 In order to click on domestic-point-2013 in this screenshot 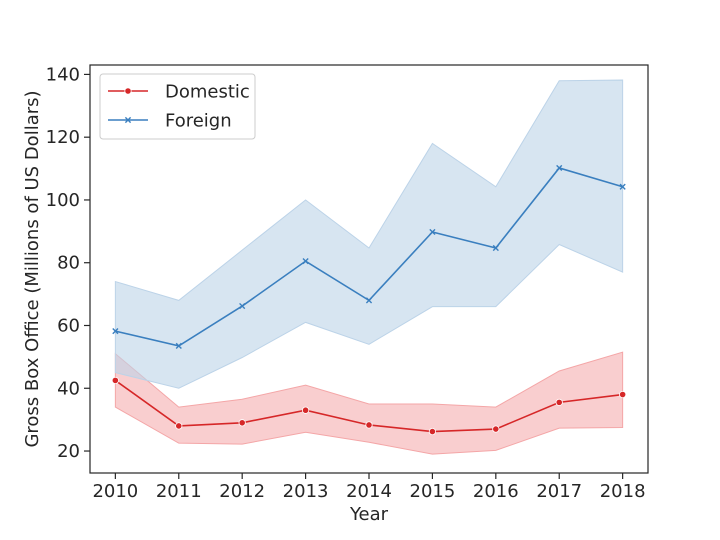, I will do `click(305, 410)`.